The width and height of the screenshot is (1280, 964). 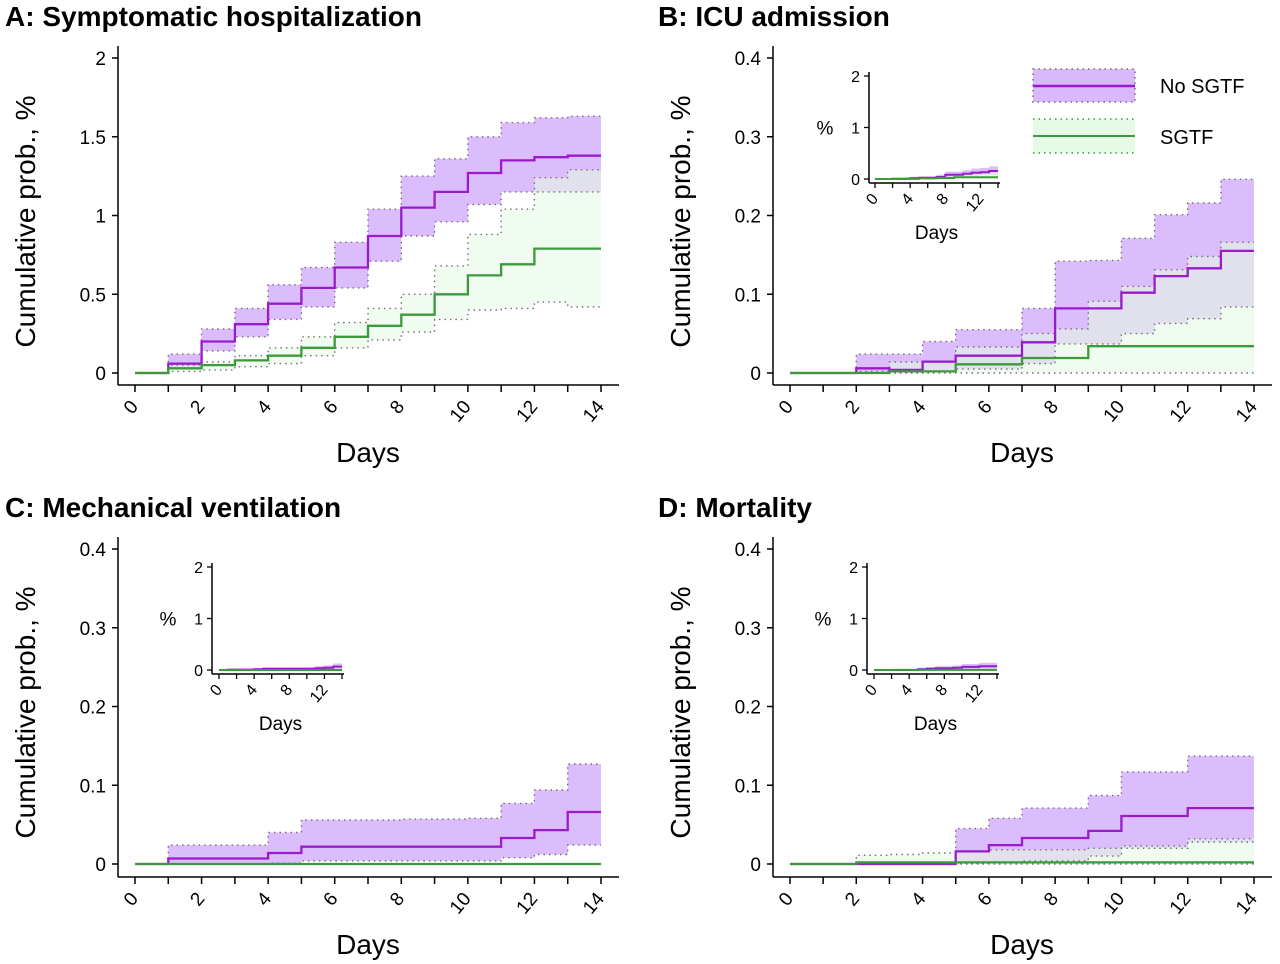 I want to click on panel-c-title: C: Mechanical ventilation, so click(x=173, y=507).